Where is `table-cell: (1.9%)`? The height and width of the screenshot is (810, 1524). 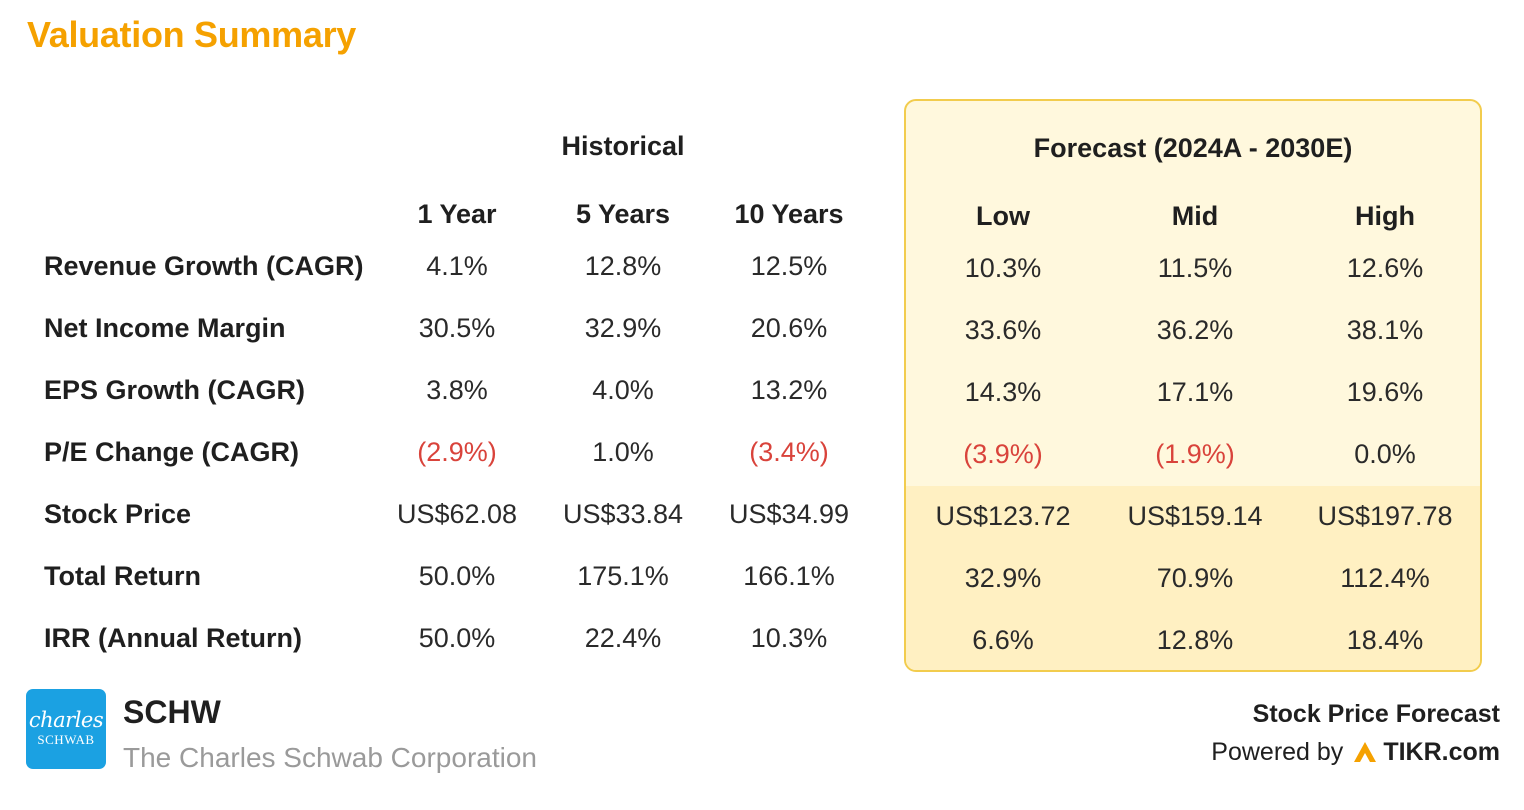 table-cell: (1.9%) is located at coordinates (1195, 454).